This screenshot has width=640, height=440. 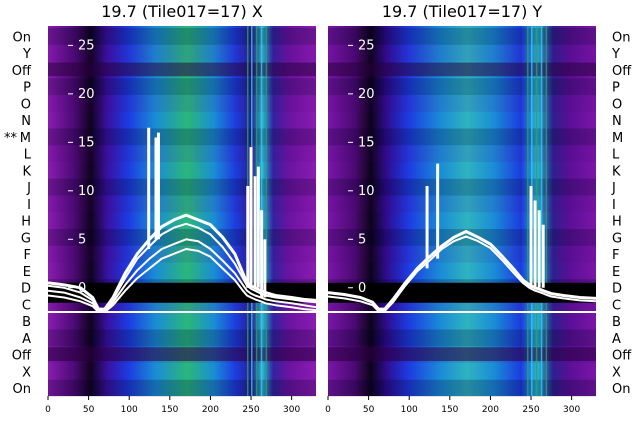 What do you see at coordinates (26, 289) in the screenshot?
I see `row-label-left: D` at bounding box center [26, 289].